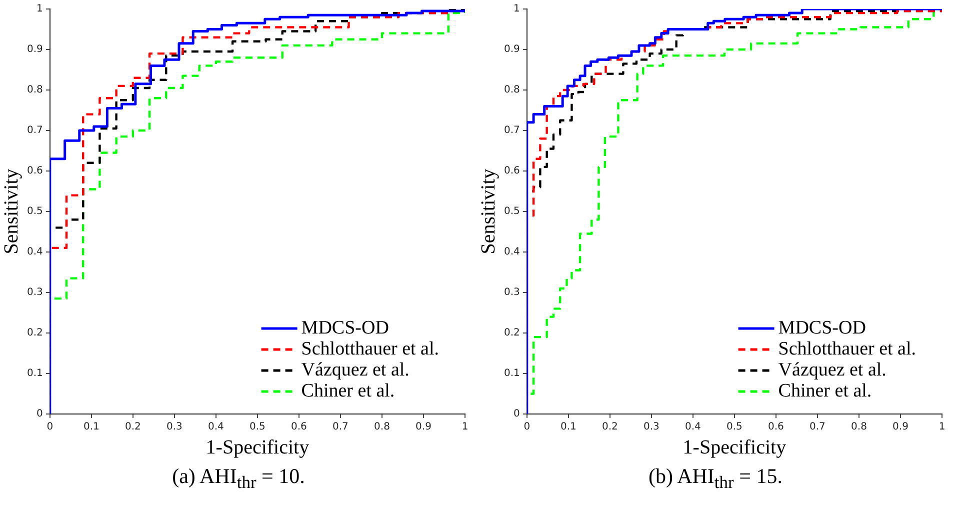 The height and width of the screenshot is (515, 955). I want to click on text: (b) AHI$_{thr}$ = 15., so click(716, 479).